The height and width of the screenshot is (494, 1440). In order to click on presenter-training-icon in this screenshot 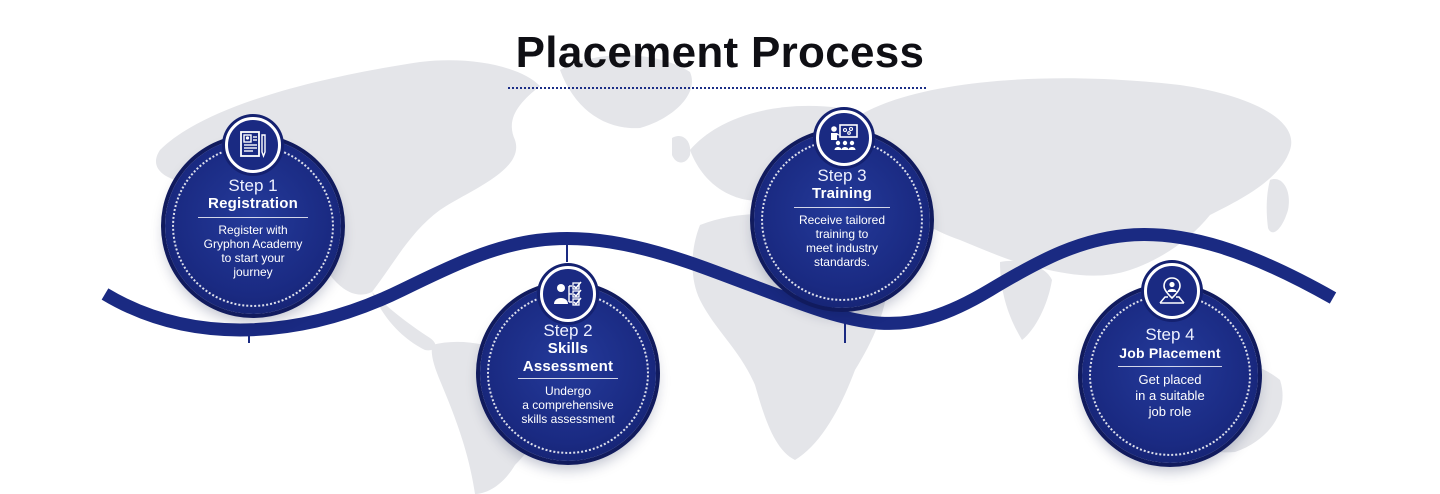, I will do `click(844, 137)`.